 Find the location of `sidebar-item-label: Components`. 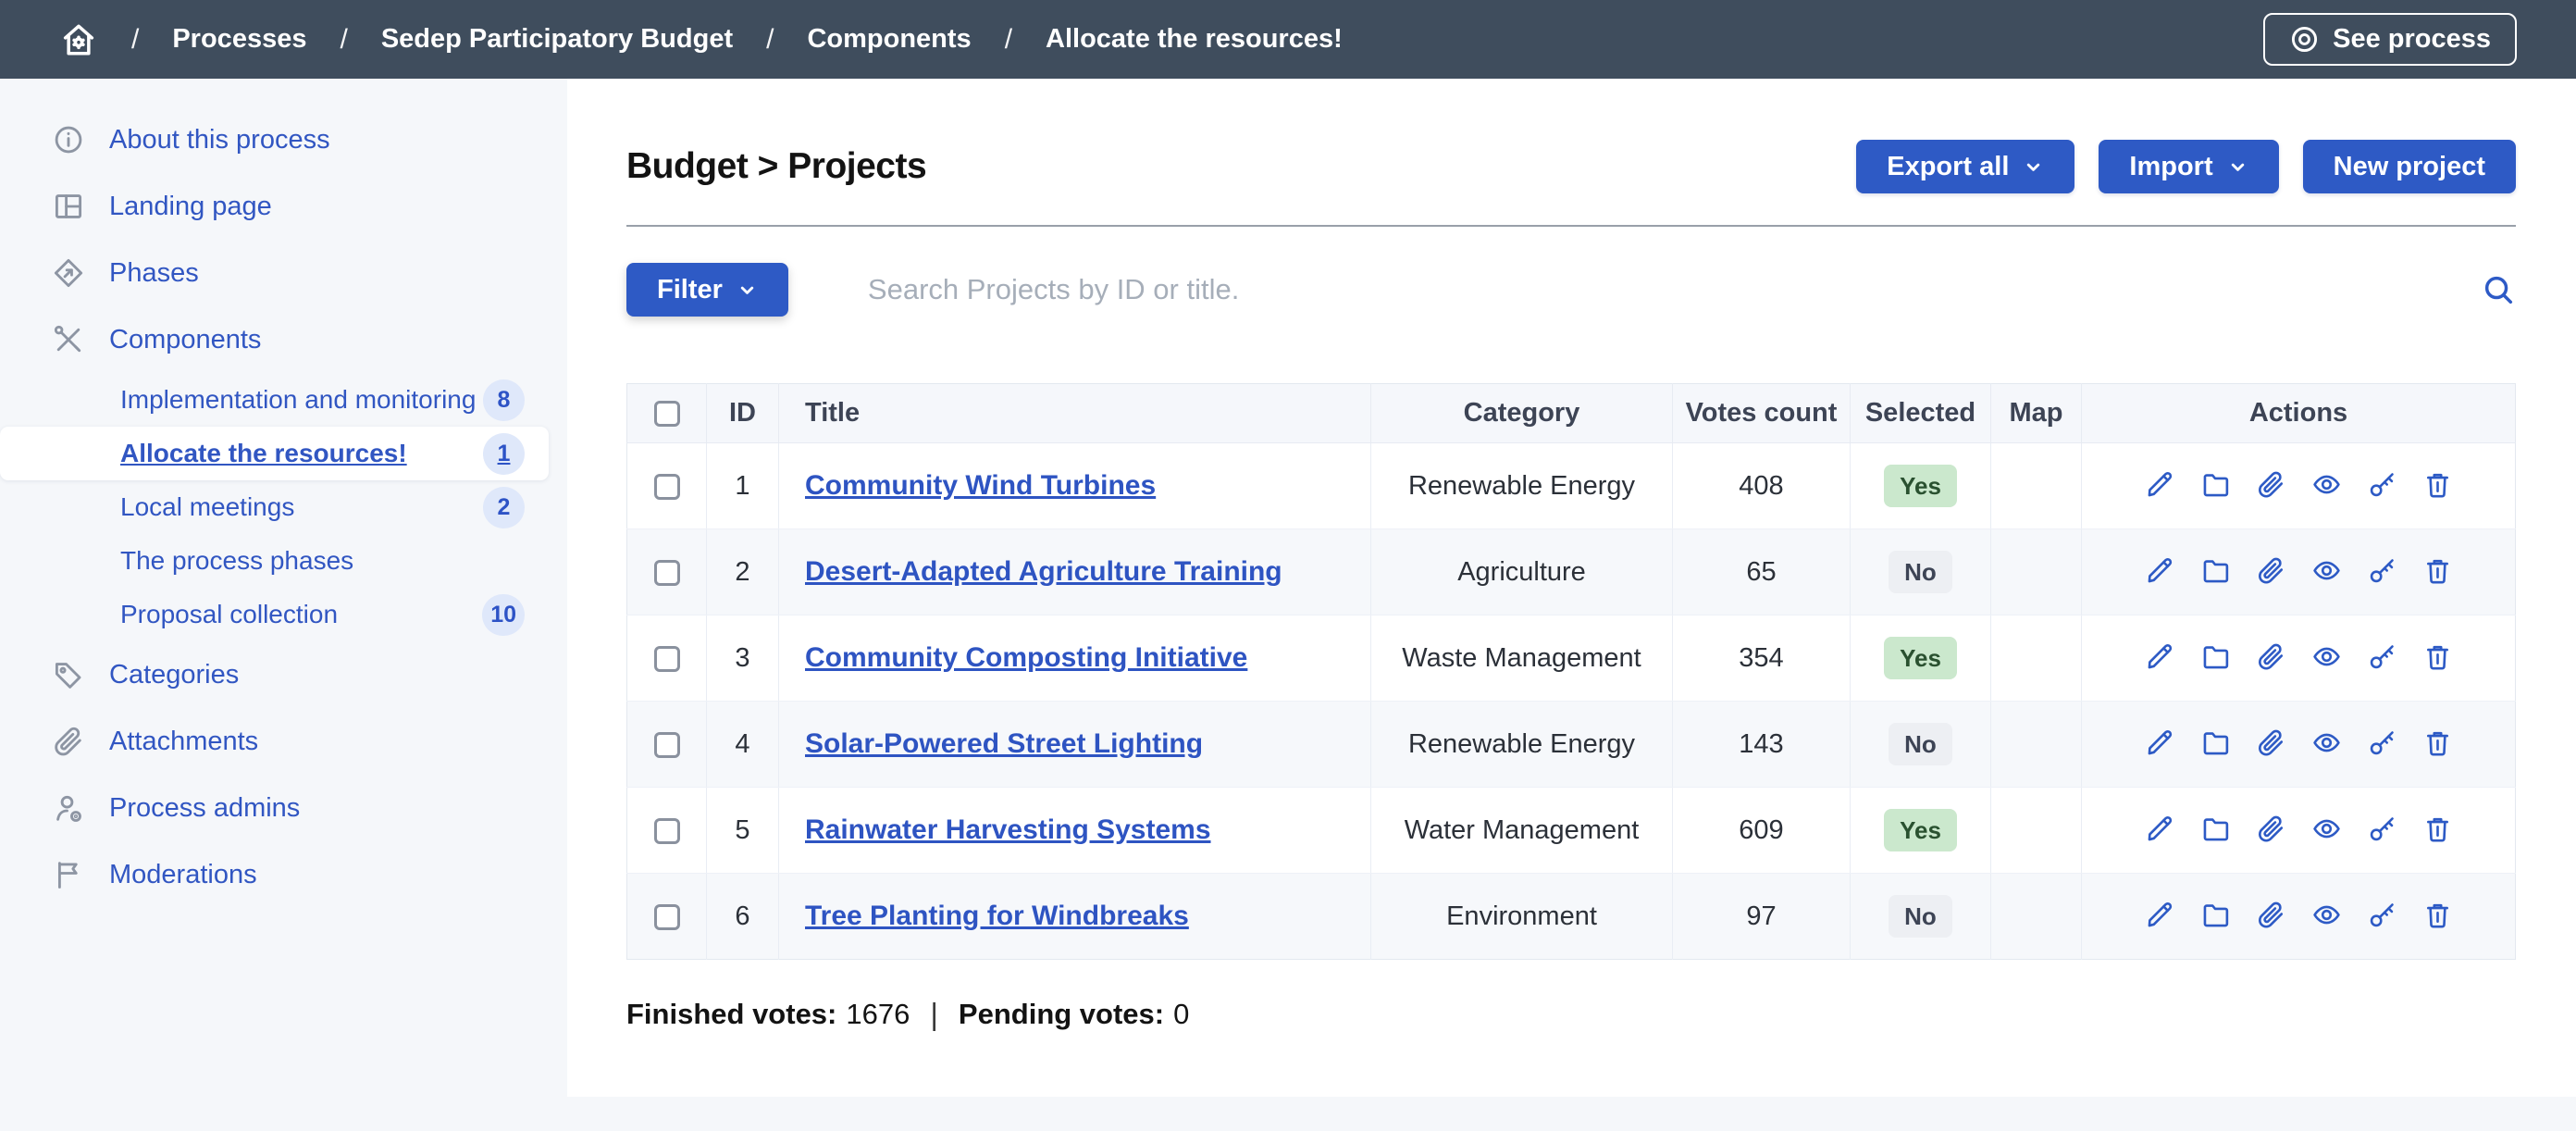

sidebar-item-label: Components is located at coordinates (185, 339).